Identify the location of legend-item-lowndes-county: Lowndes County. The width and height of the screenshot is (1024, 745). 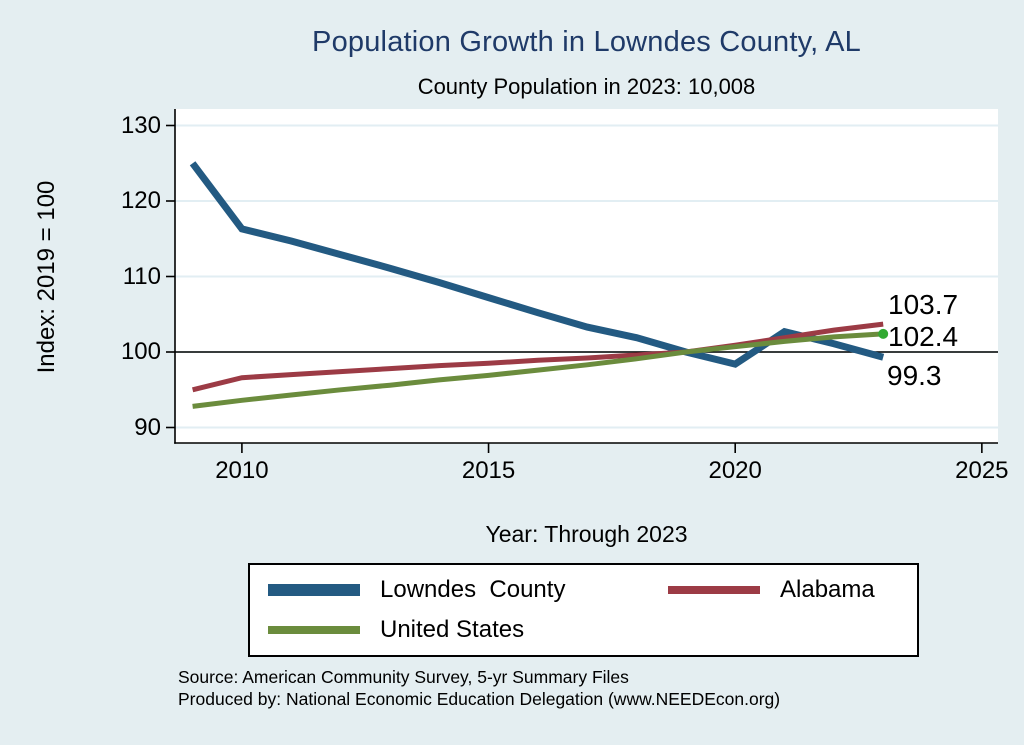
(417, 589).